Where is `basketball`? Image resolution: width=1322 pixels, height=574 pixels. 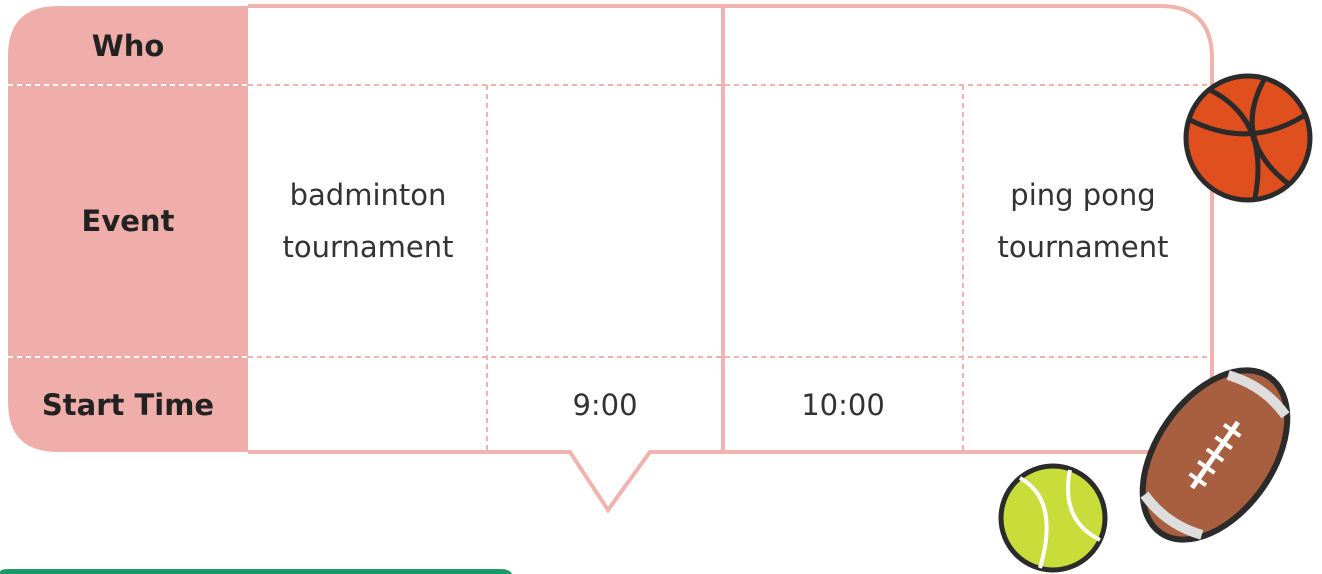 basketball is located at coordinates (1248, 138).